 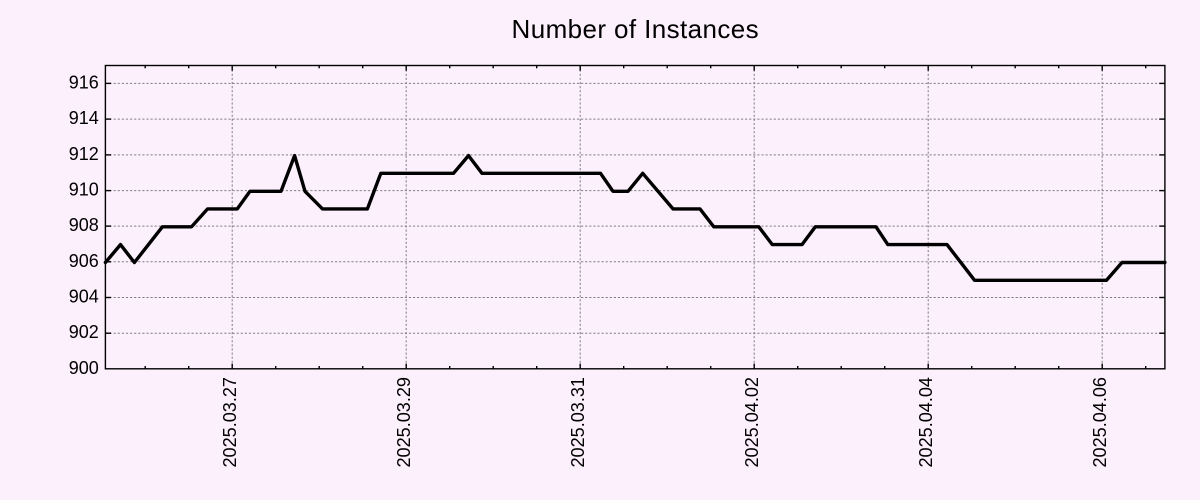 I want to click on svg-text: 912, so click(x=84, y=154).